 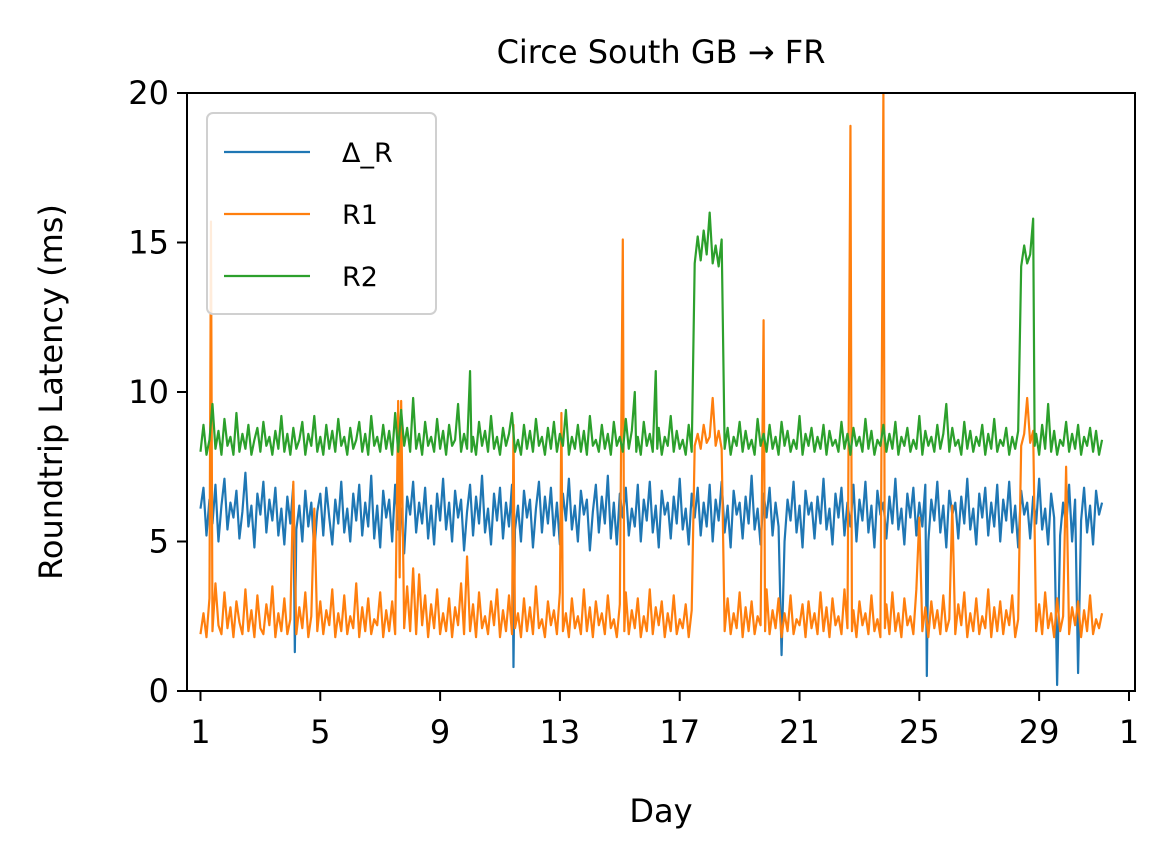 I want to click on y-axis-ticks: 0 5 10 15 20, so click(x=157, y=392).